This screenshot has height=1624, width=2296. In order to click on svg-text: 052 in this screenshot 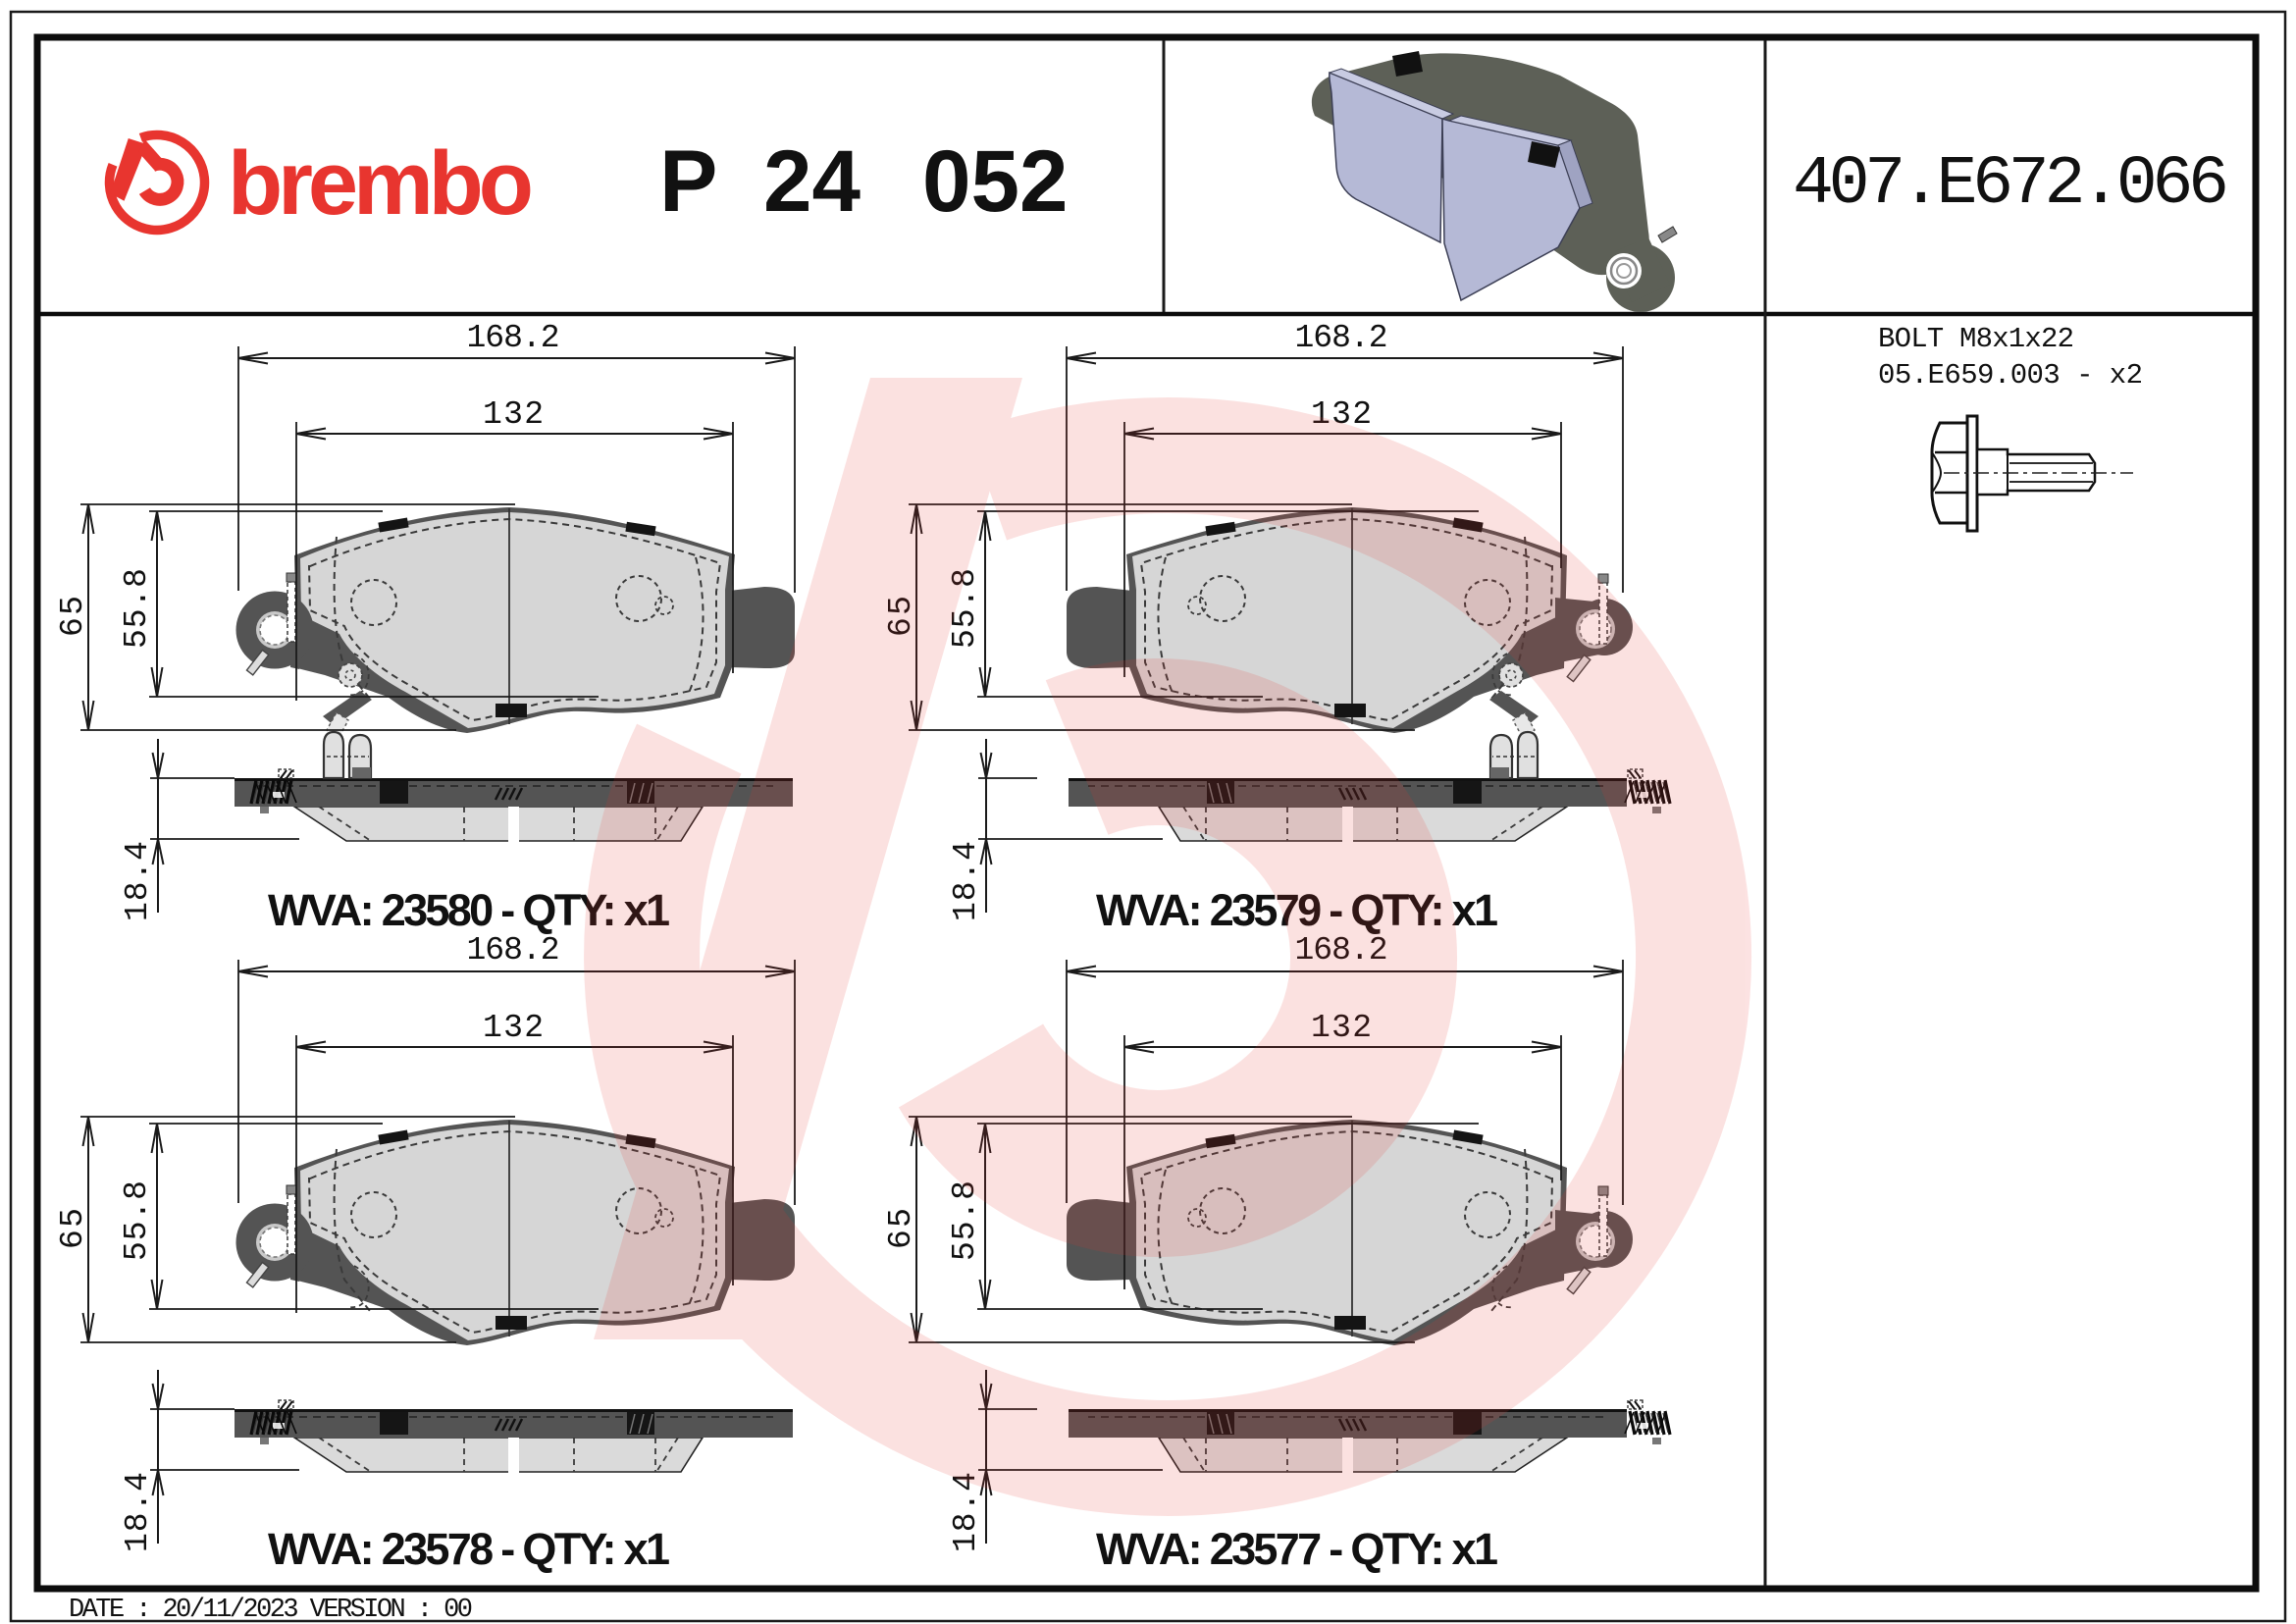, I will do `click(995, 180)`.